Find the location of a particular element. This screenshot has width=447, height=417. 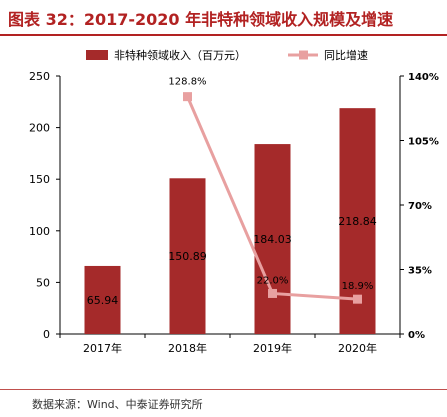

y-left-tick-label: 250 is located at coordinates (39, 76).